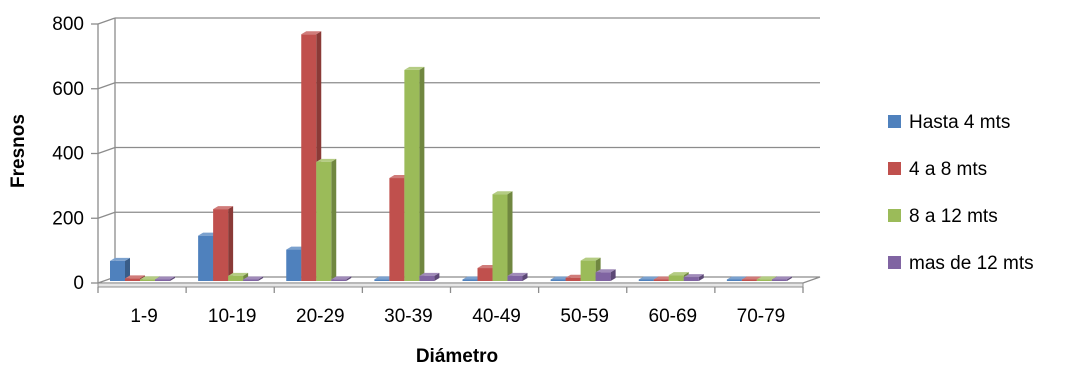 This screenshot has height=366, width=1071. I want to click on legend-label: 4 a 8 mts, so click(948, 169).